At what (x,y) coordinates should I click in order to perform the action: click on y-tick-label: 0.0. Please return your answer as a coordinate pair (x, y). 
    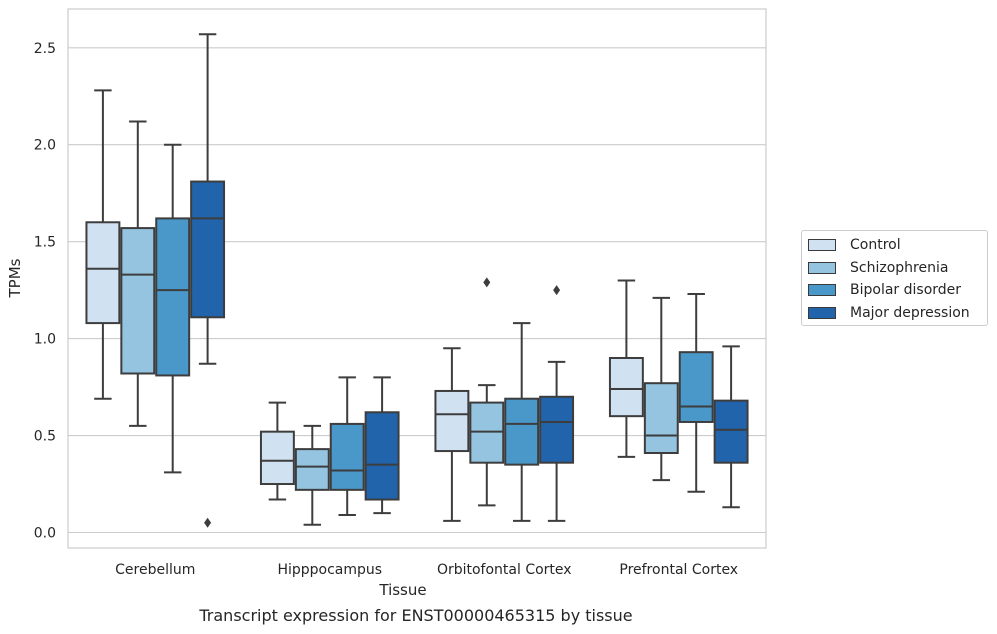
    Looking at the image, I should click on (45, 533).